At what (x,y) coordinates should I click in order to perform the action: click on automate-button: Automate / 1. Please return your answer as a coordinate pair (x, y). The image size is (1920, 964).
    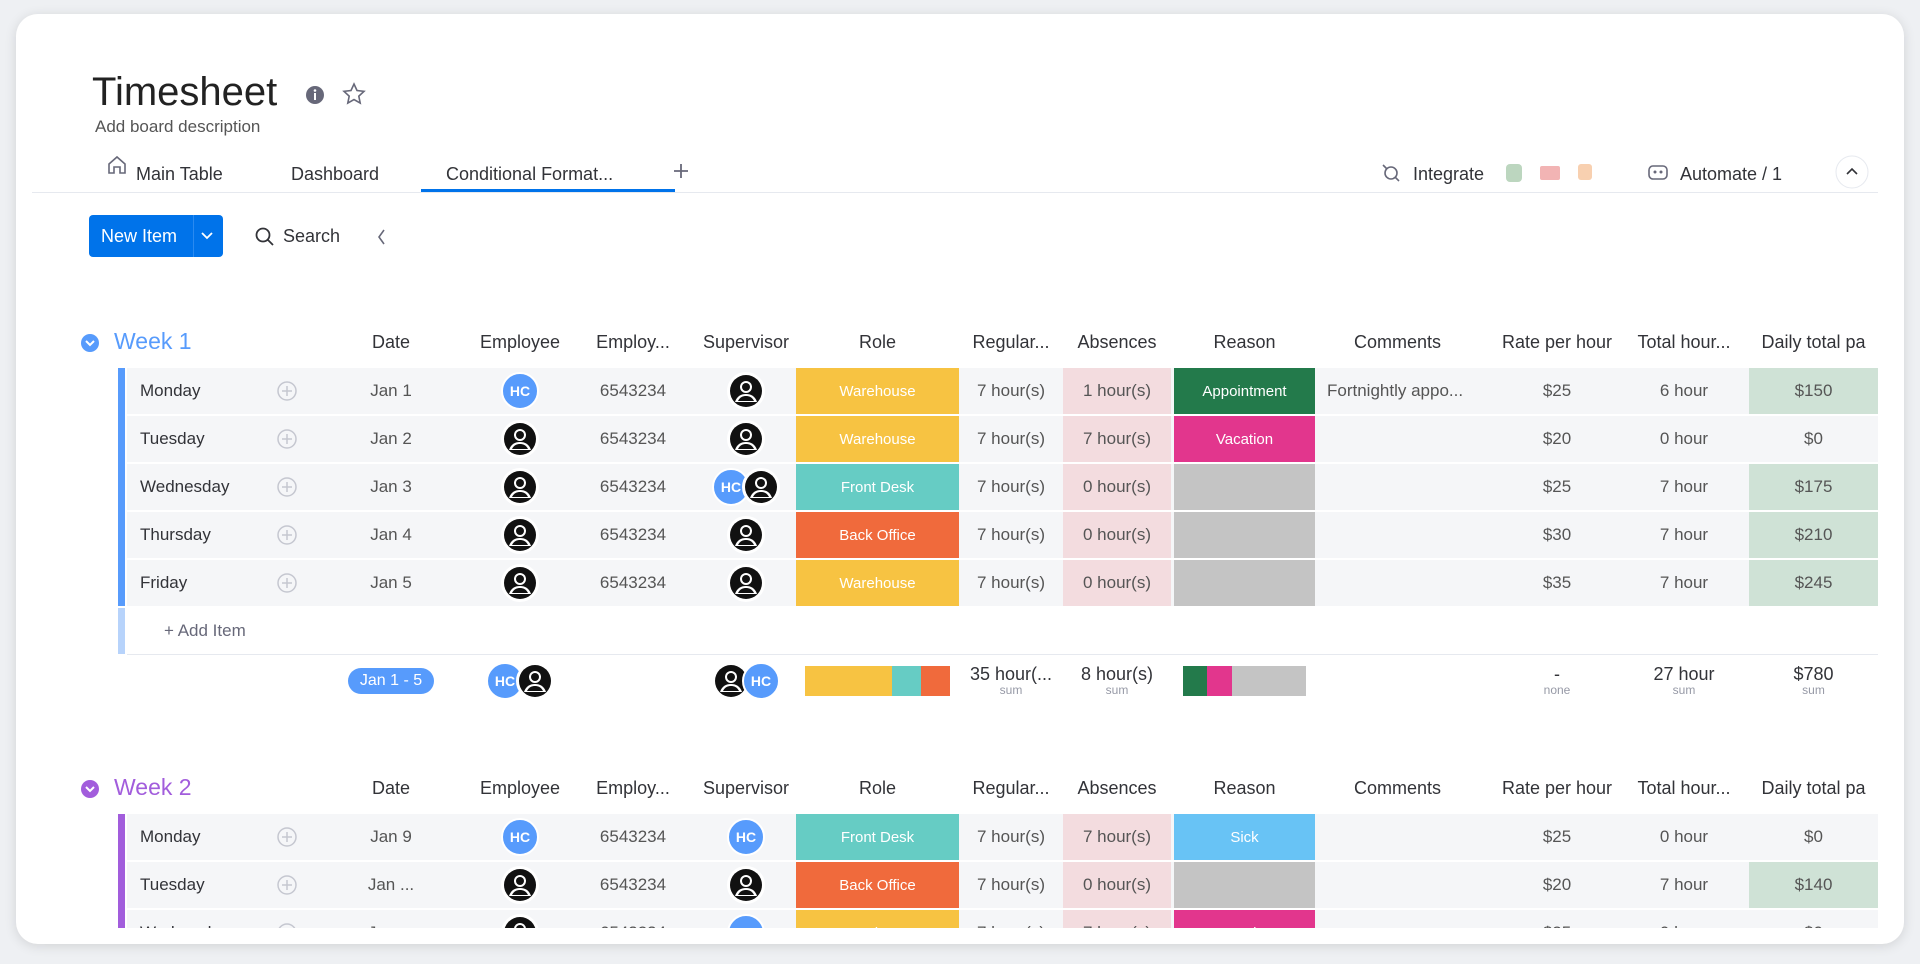
    Looking at the image, I should click on (1731, 174).